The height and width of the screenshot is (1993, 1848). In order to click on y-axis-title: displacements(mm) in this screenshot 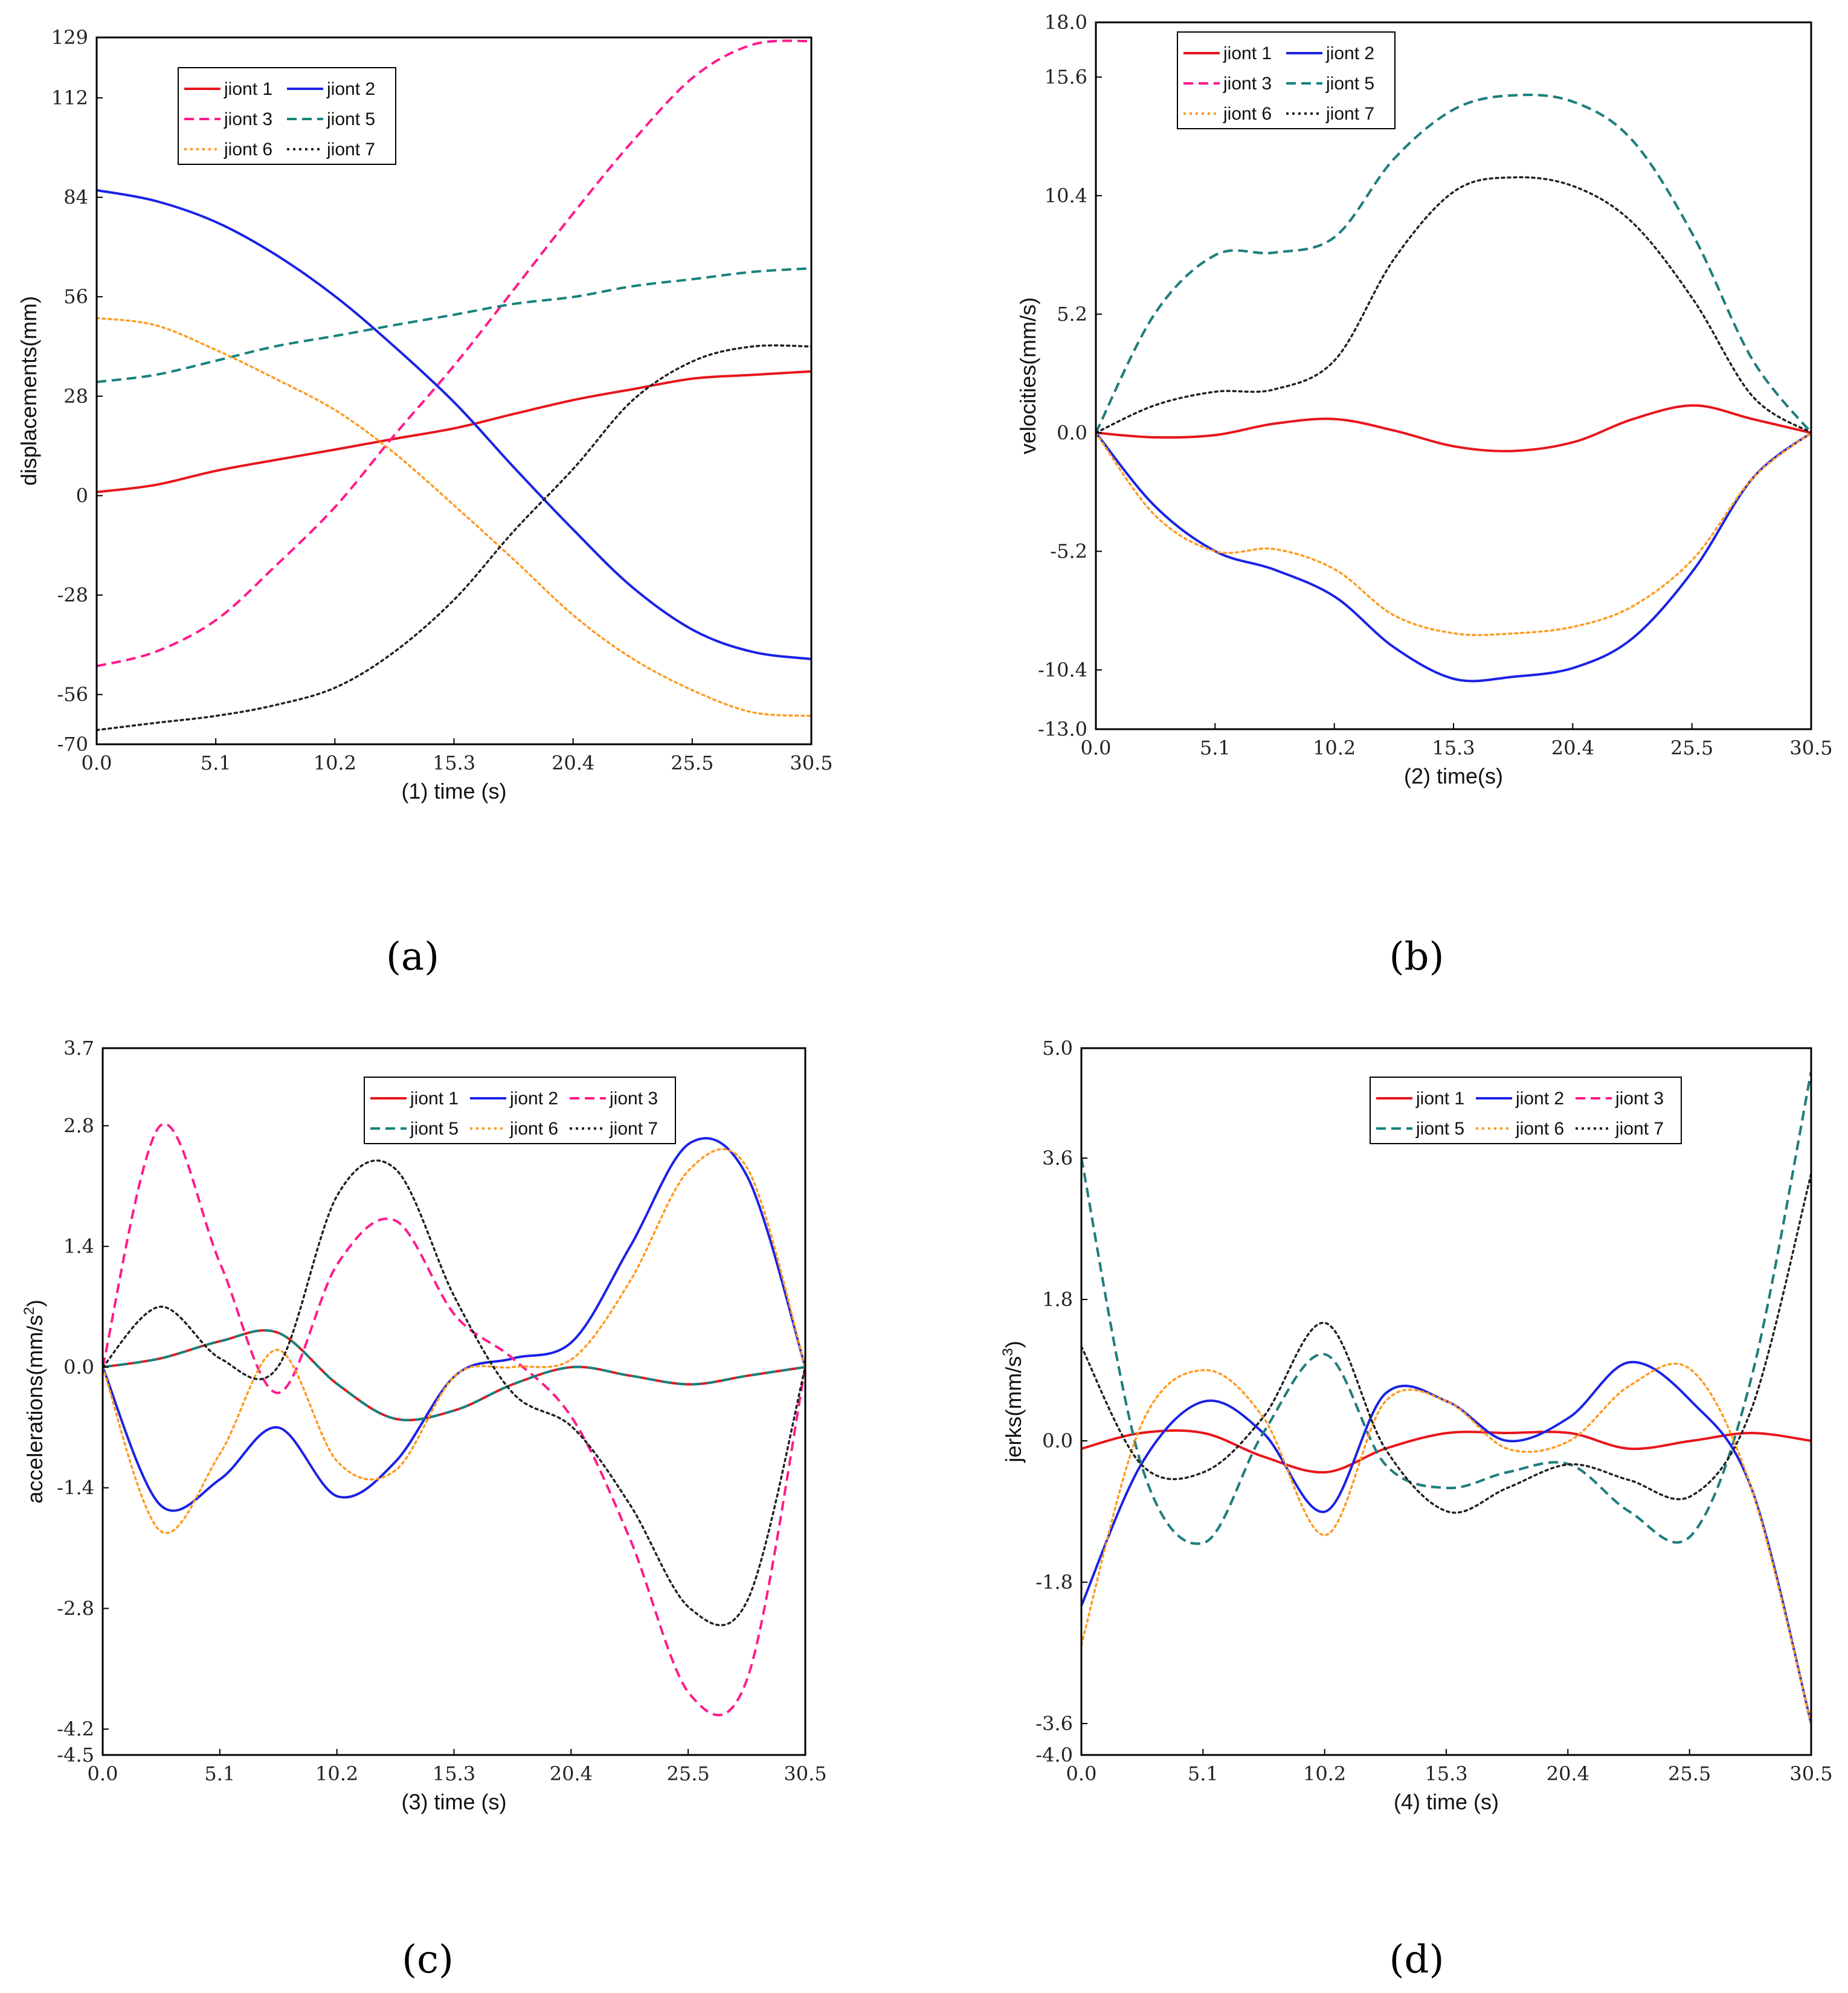, I will do `click(28, 391)`.